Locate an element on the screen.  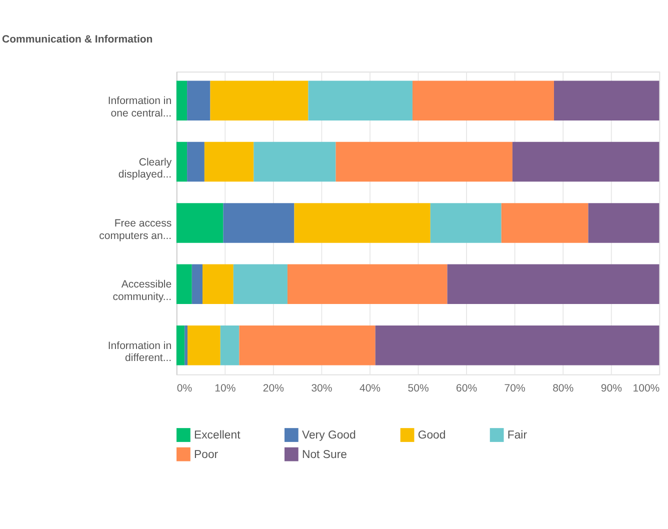
x-tick-label: 30% is located at coordinates (321, 388).